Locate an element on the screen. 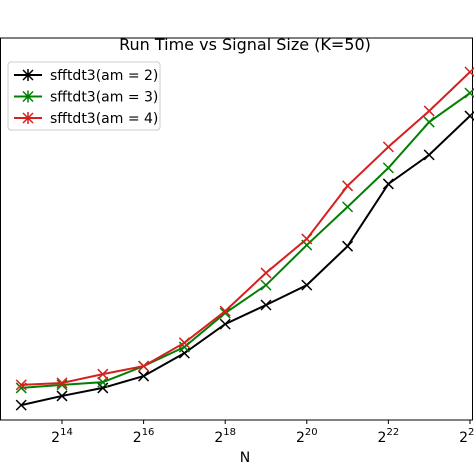  x-tick-label: 224 is located at coordinates (466, 436).